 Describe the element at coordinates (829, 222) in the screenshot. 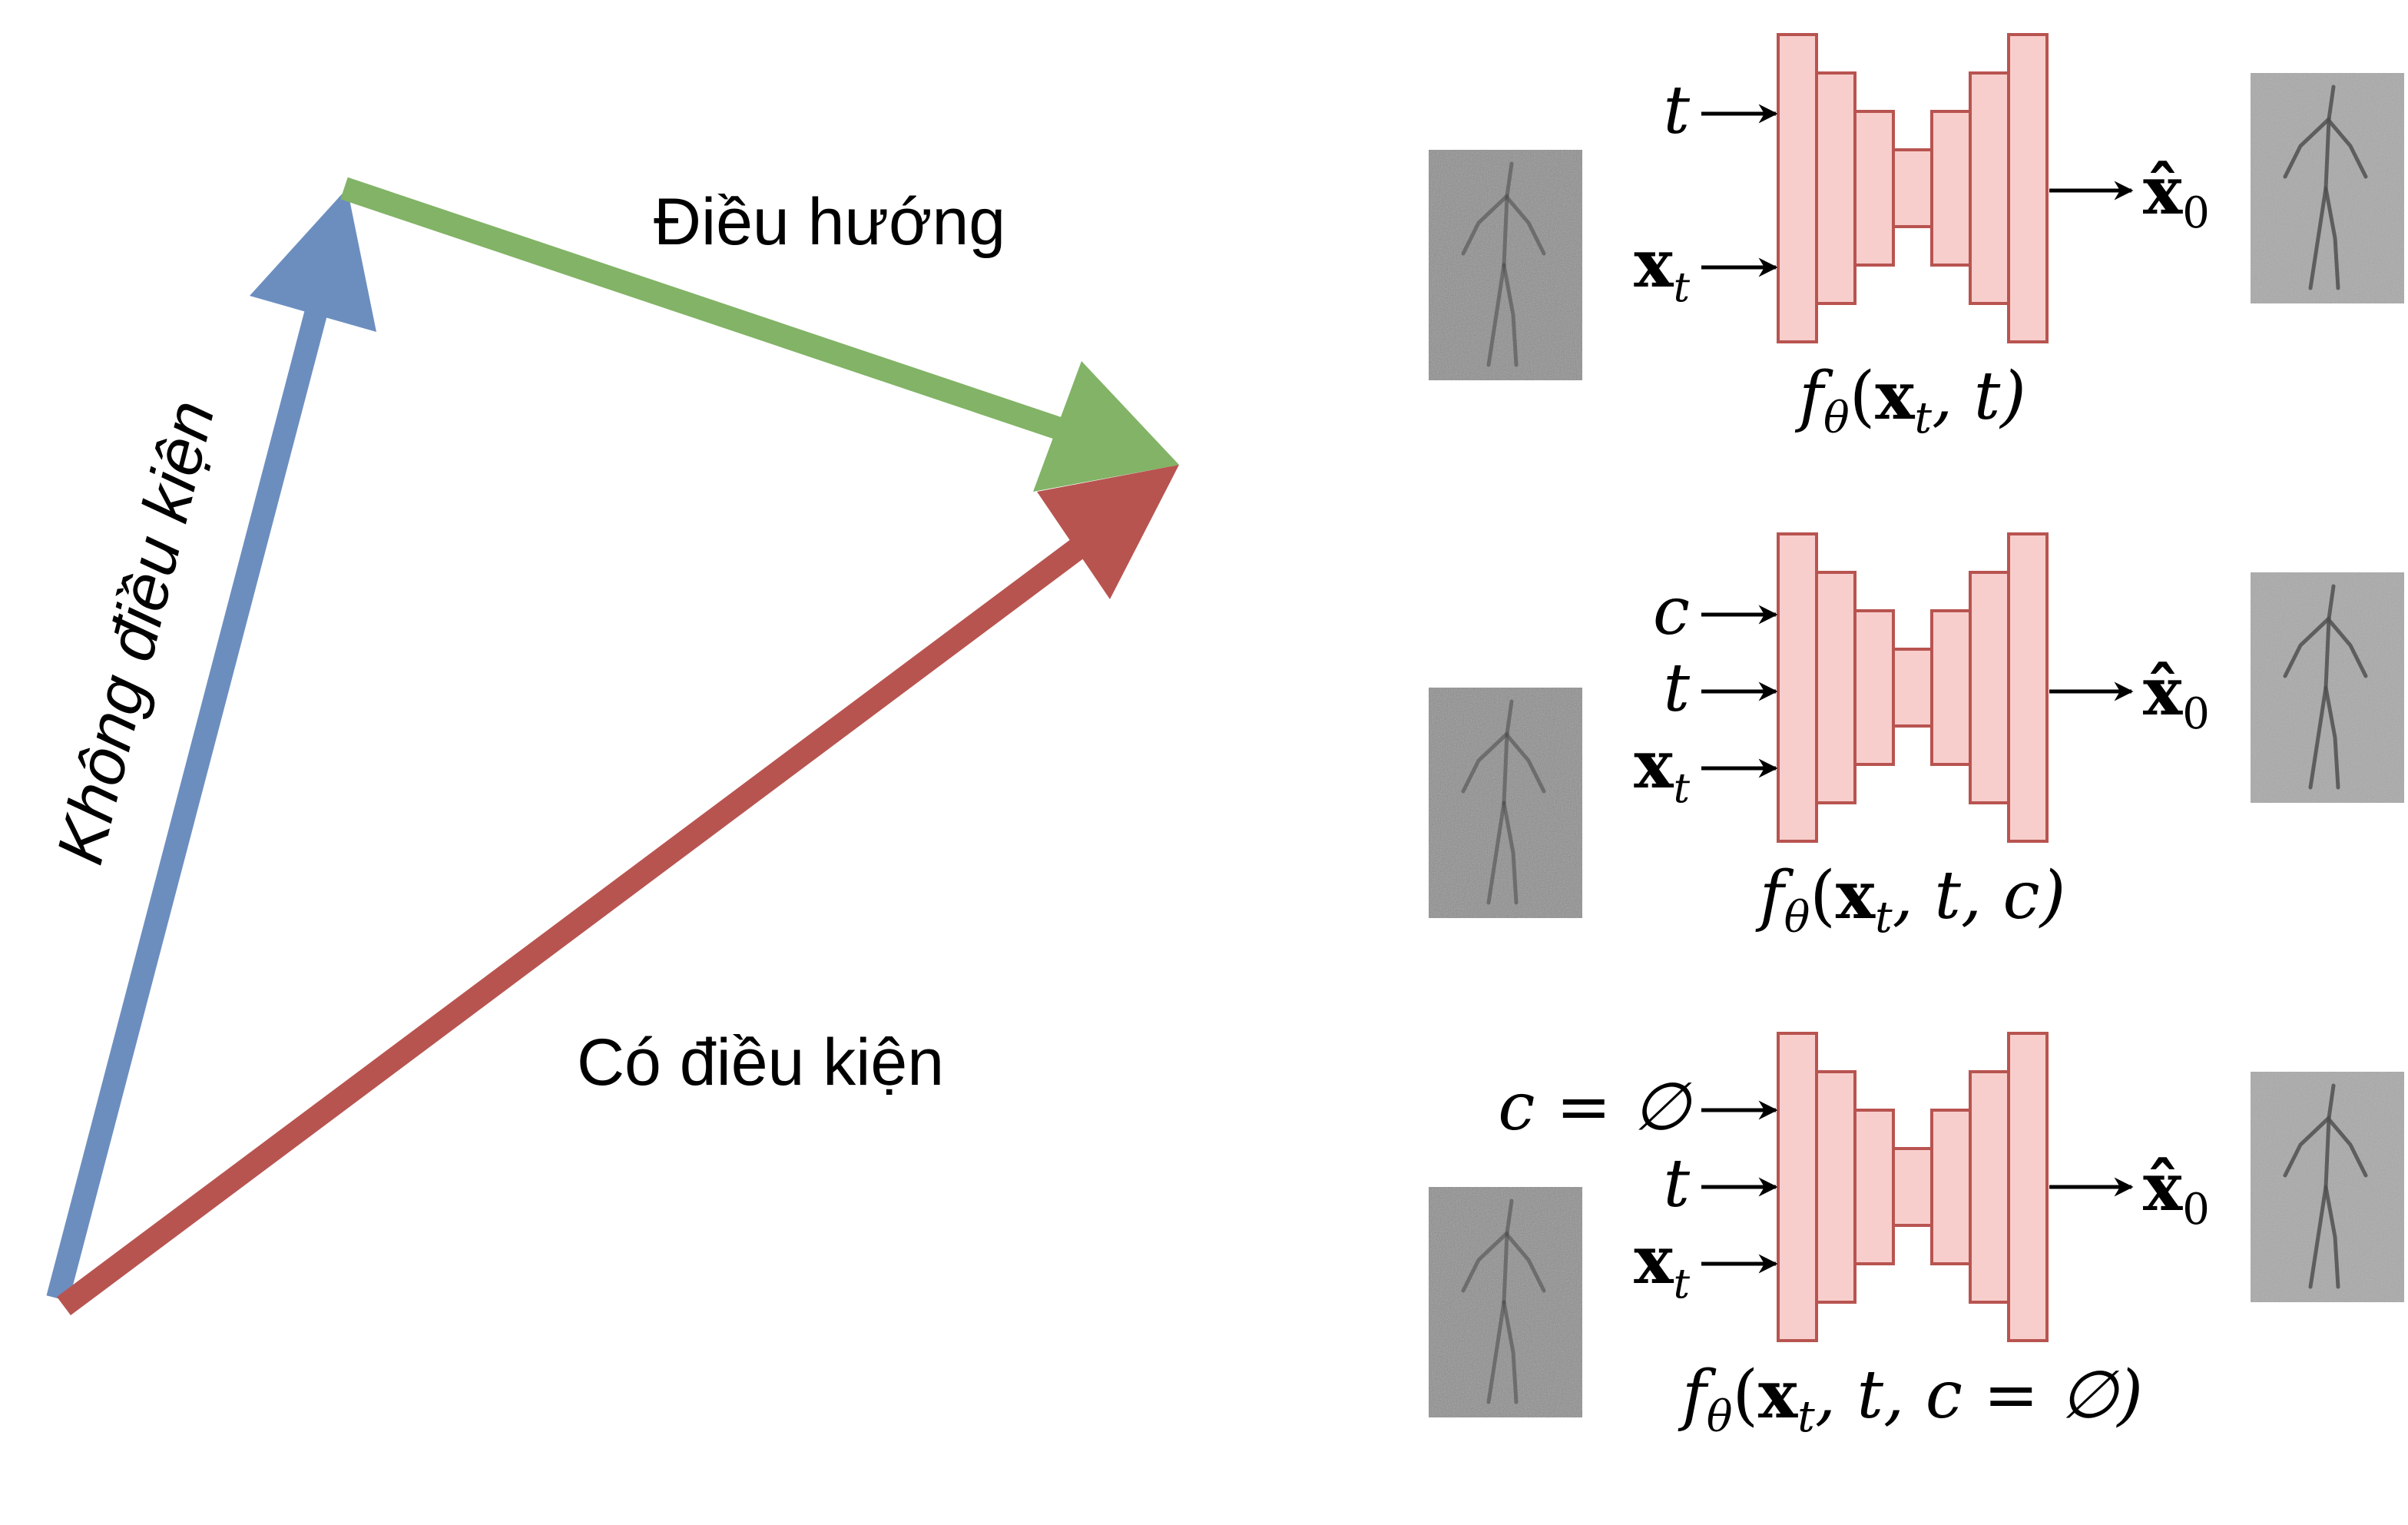

I see `guidance-label: Điều hướng` at that location.